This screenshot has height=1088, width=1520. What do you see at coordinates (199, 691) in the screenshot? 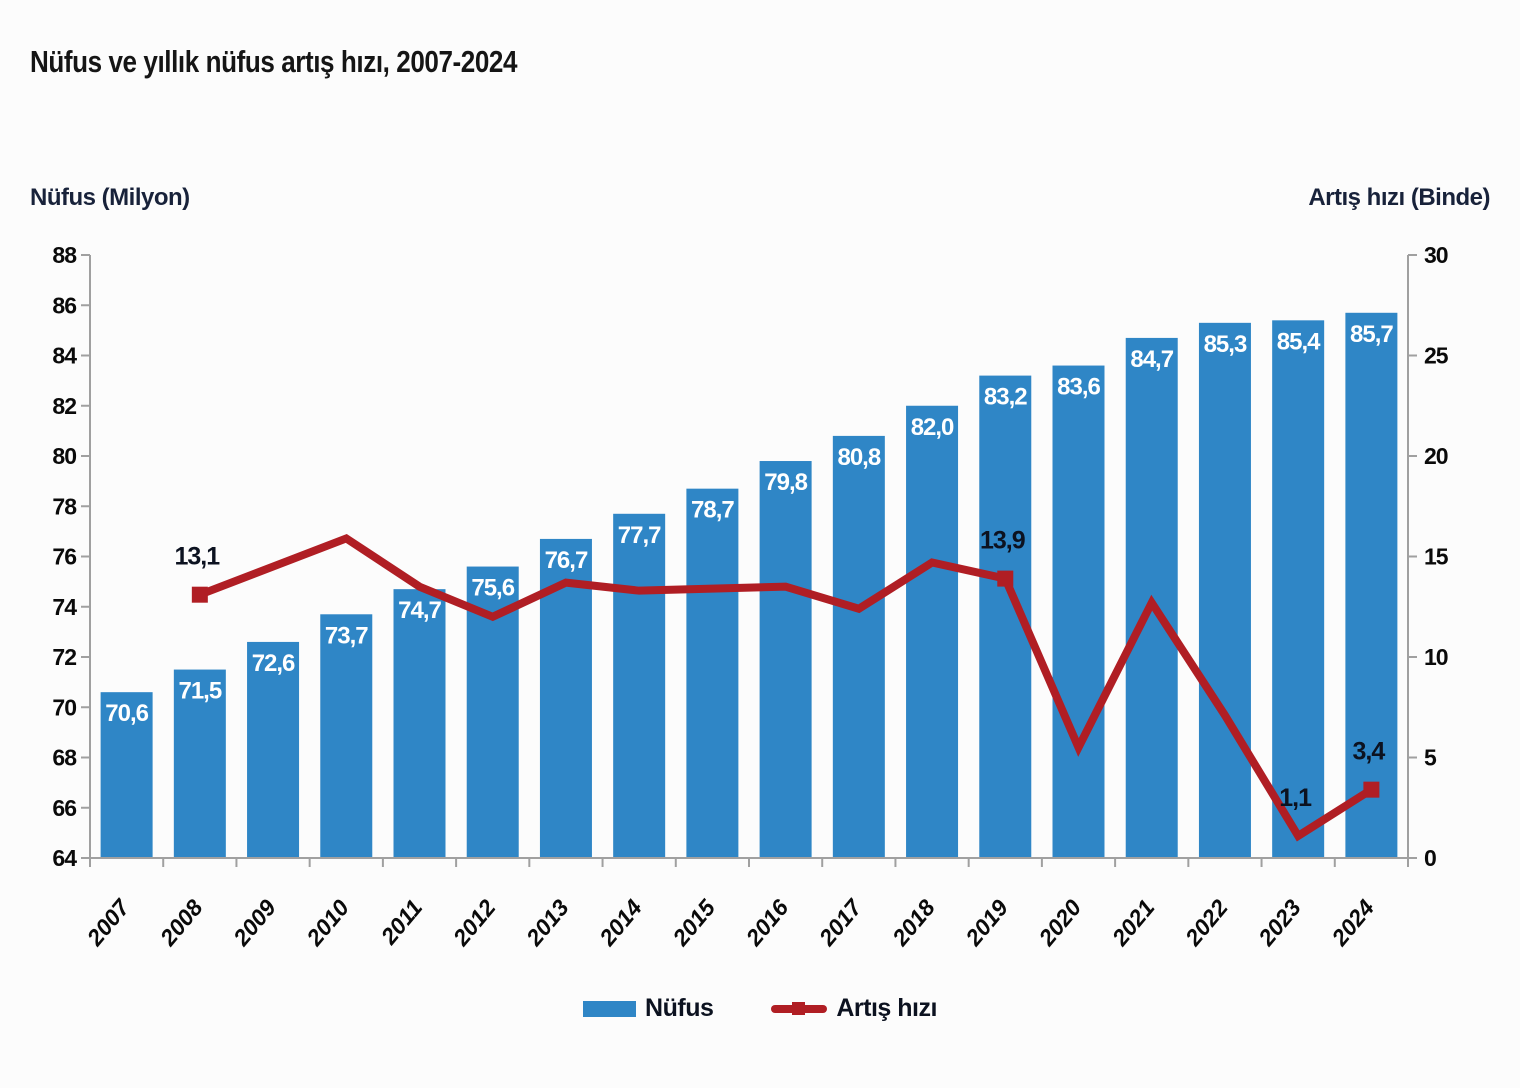
I see `bar-label-2008: 71,5` at bounding box center [199, 691].